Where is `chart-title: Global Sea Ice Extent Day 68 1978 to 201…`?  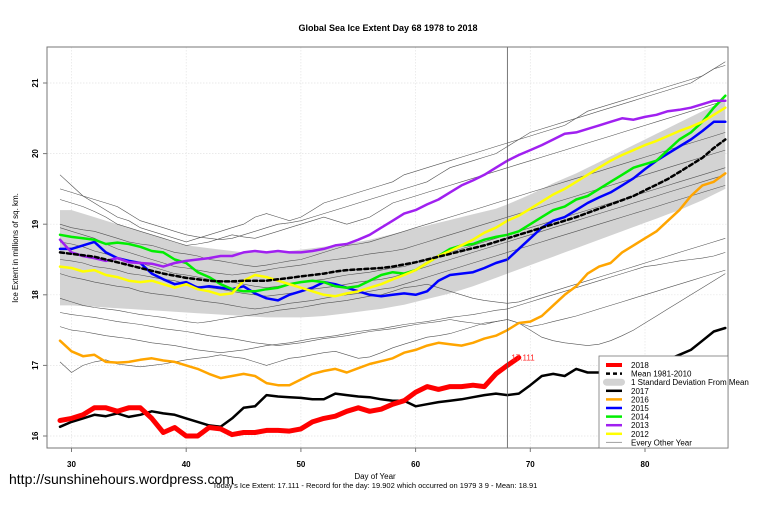
chart-title: Global Sea Ice Extent Day 68 1978 to 201… is located at coordinates (387, 28).